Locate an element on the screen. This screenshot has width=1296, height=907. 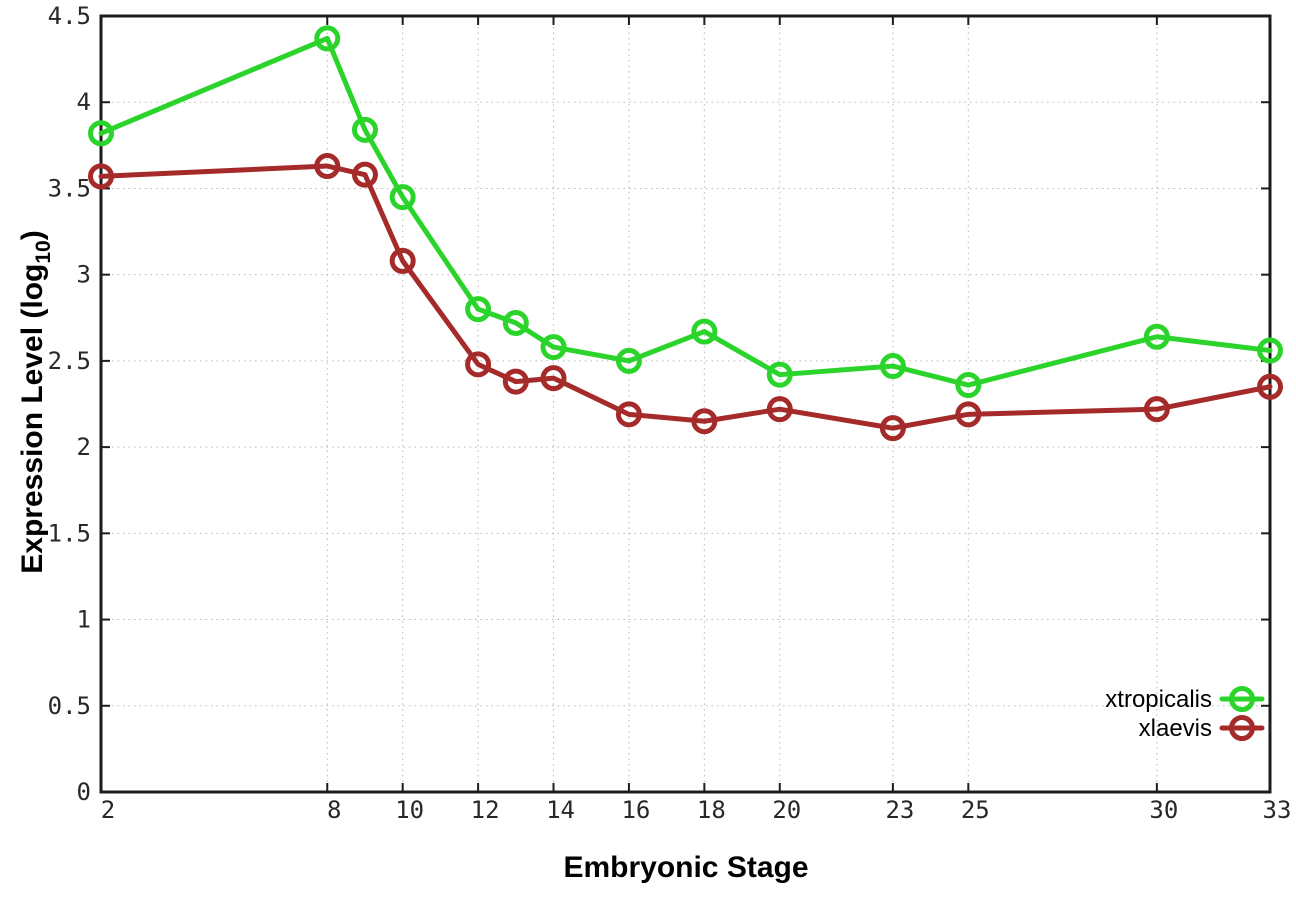
y-tick-label-3: 3 is located at coordinates (84, 275).